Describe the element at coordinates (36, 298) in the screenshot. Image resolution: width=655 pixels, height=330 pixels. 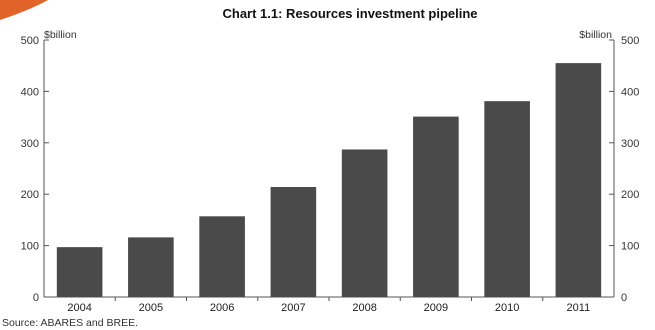
I see `y-tick-label-left: 0` at that location.